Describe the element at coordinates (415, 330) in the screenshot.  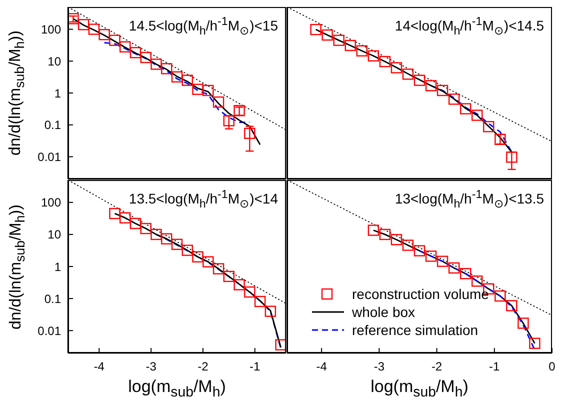
I see `legend-label: reference simulation` at that location.